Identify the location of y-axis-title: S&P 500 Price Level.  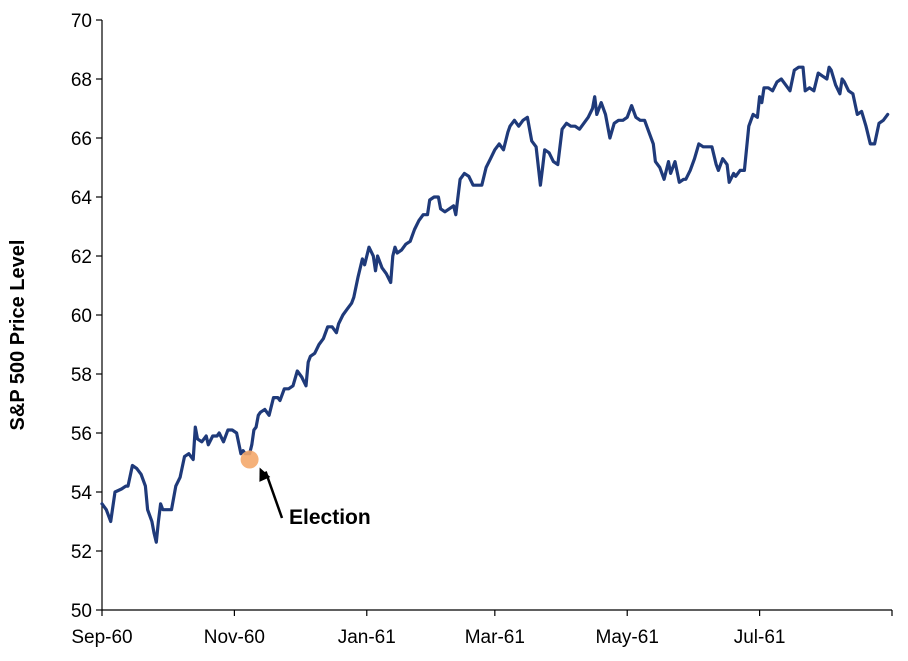
(18, 335).